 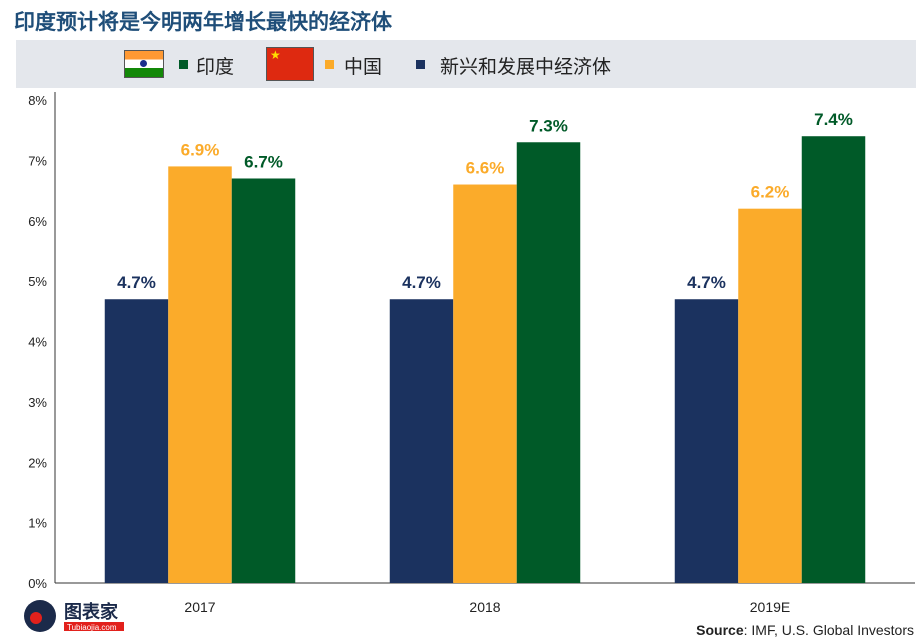 I want to click on y-tick-label: 7%, so click(x=37, y=160).